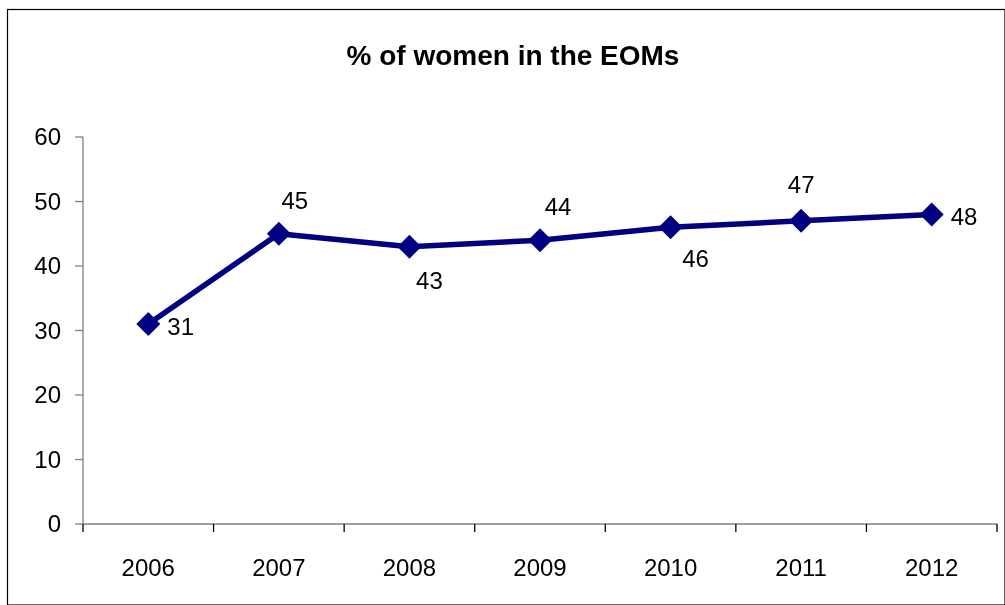  I want to click on y-tick-label: 40, so click(47, 266).